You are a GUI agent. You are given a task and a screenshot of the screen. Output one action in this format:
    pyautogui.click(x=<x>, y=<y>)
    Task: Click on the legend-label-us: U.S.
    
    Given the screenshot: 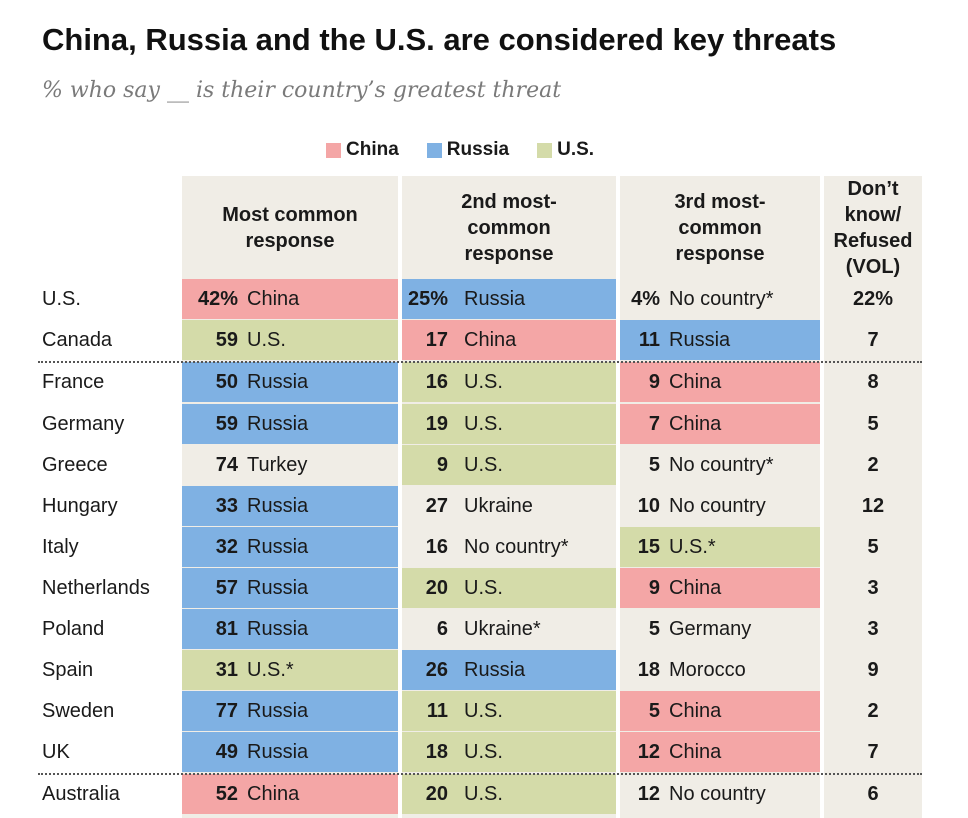 What is the action you would take?
    pyautogui.click(x=576, y=149)
    